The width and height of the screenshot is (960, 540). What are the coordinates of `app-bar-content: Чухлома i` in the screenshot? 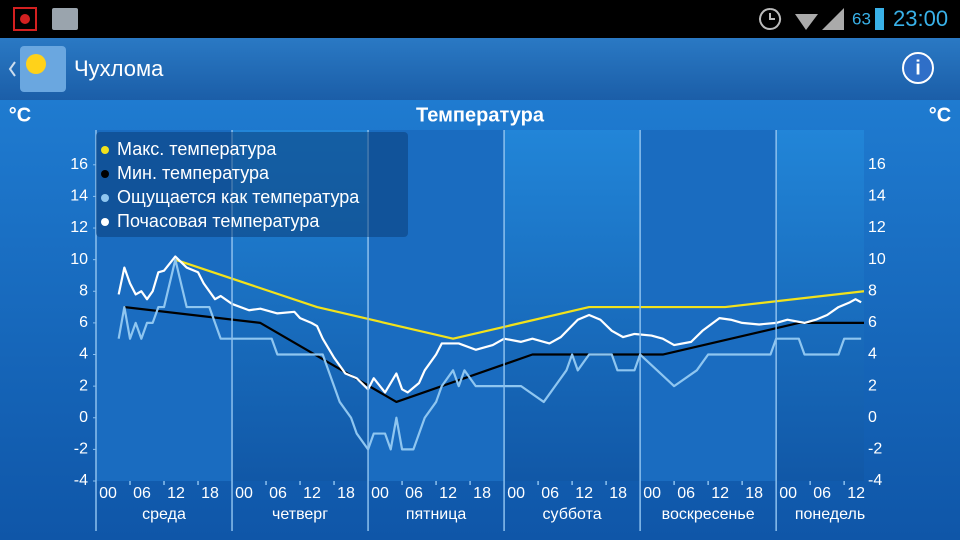 It's located at (471, 69).